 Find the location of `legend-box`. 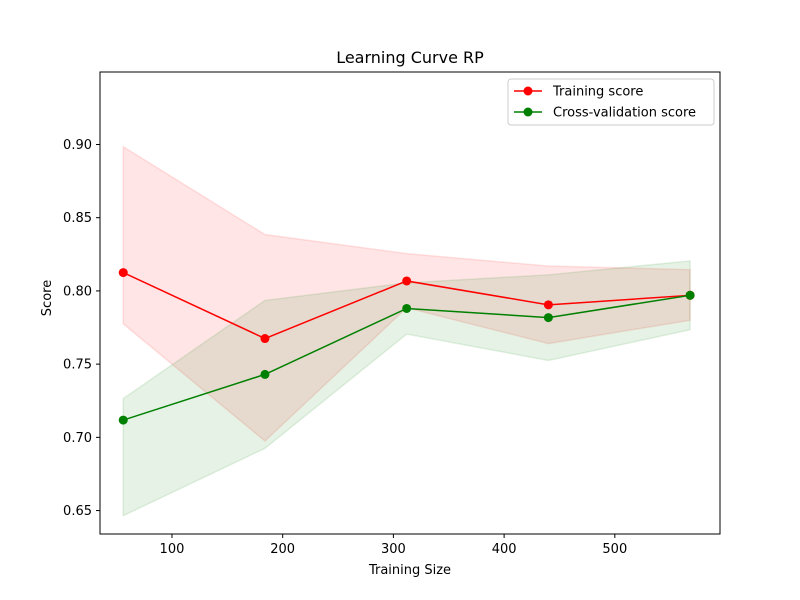

legend-box is located at coordinates (611, 102).